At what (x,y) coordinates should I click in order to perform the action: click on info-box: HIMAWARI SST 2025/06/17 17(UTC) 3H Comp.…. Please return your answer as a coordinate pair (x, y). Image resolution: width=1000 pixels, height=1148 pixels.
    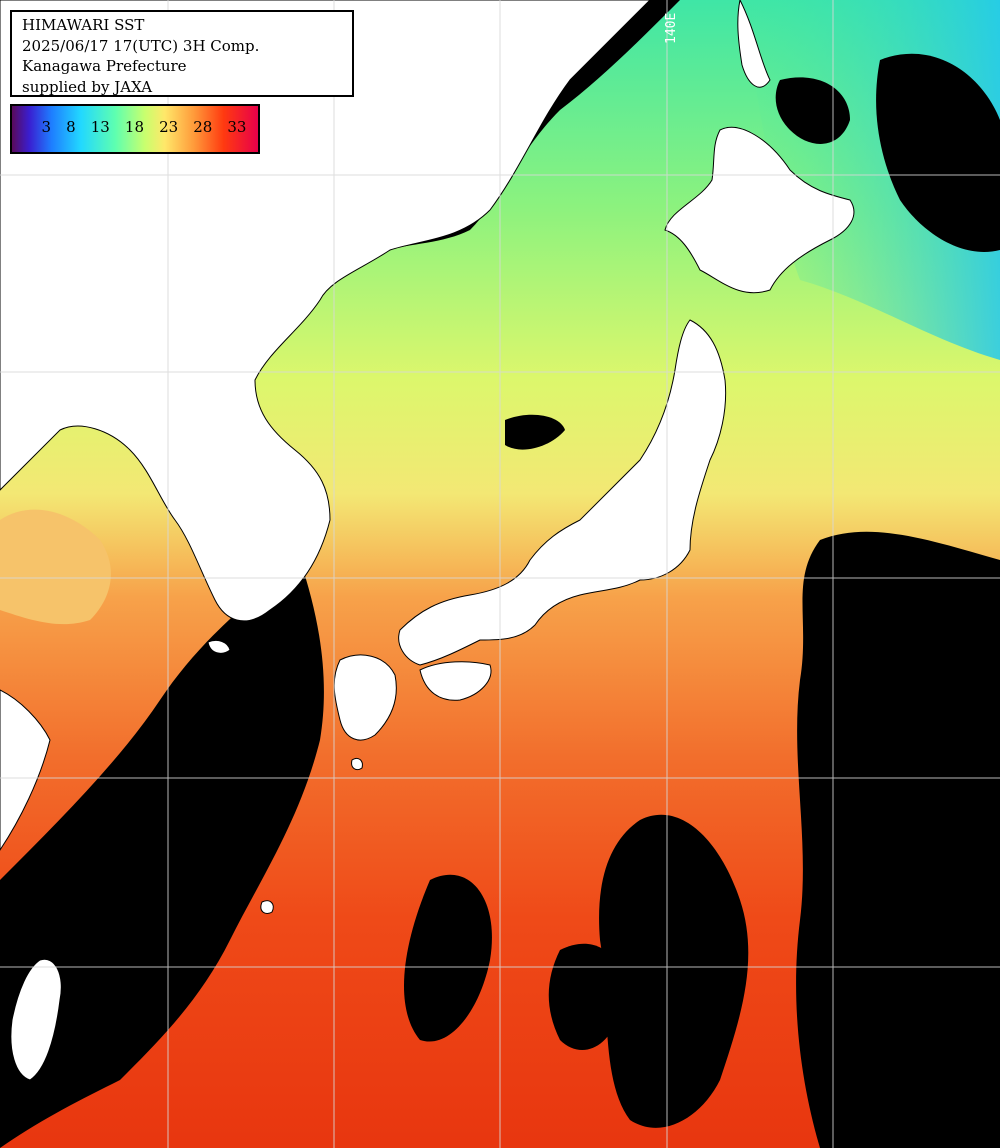
    Looking at the image, I should click on (182, 53).